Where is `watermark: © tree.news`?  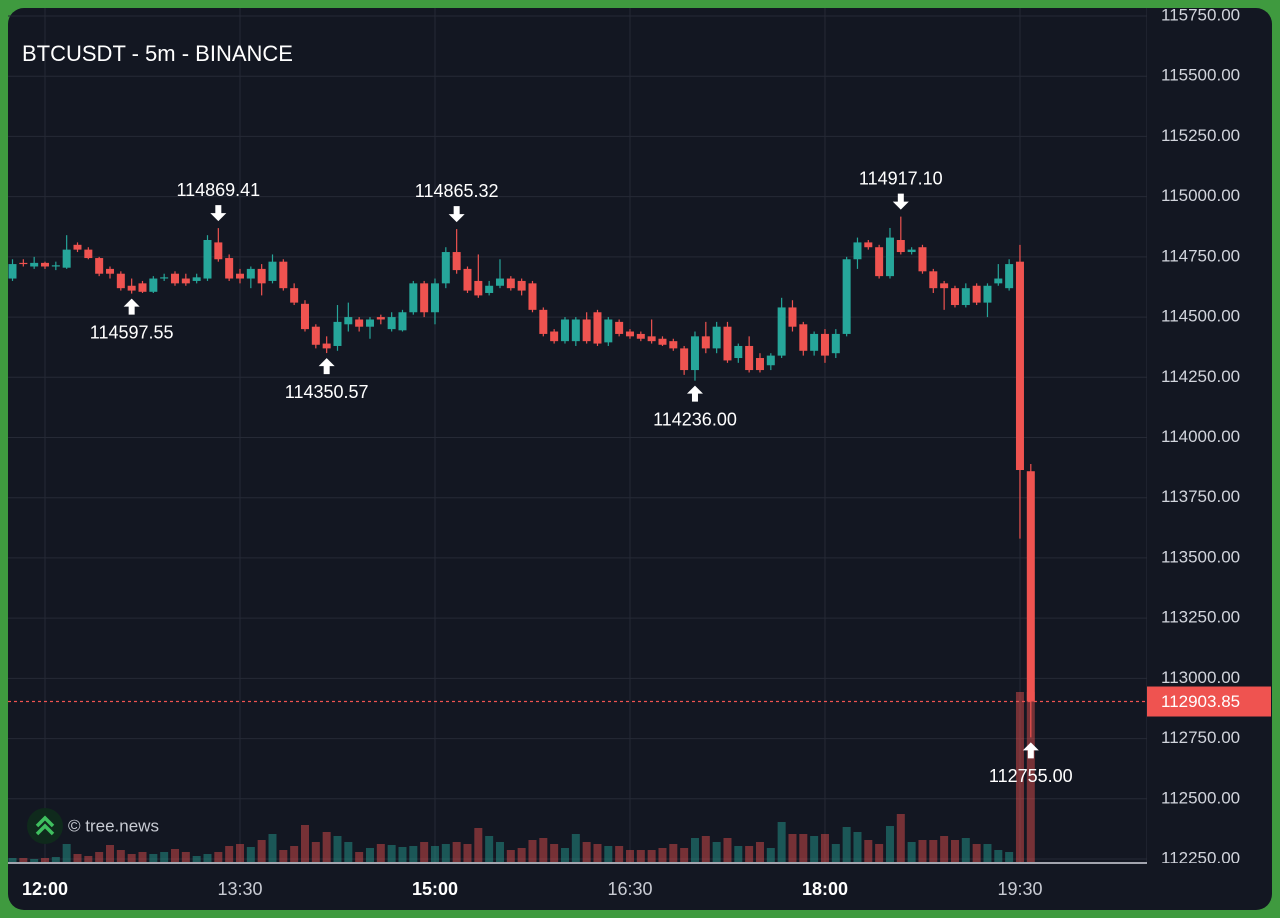 watermark: © tree.news is located at coordinates (113, 825).